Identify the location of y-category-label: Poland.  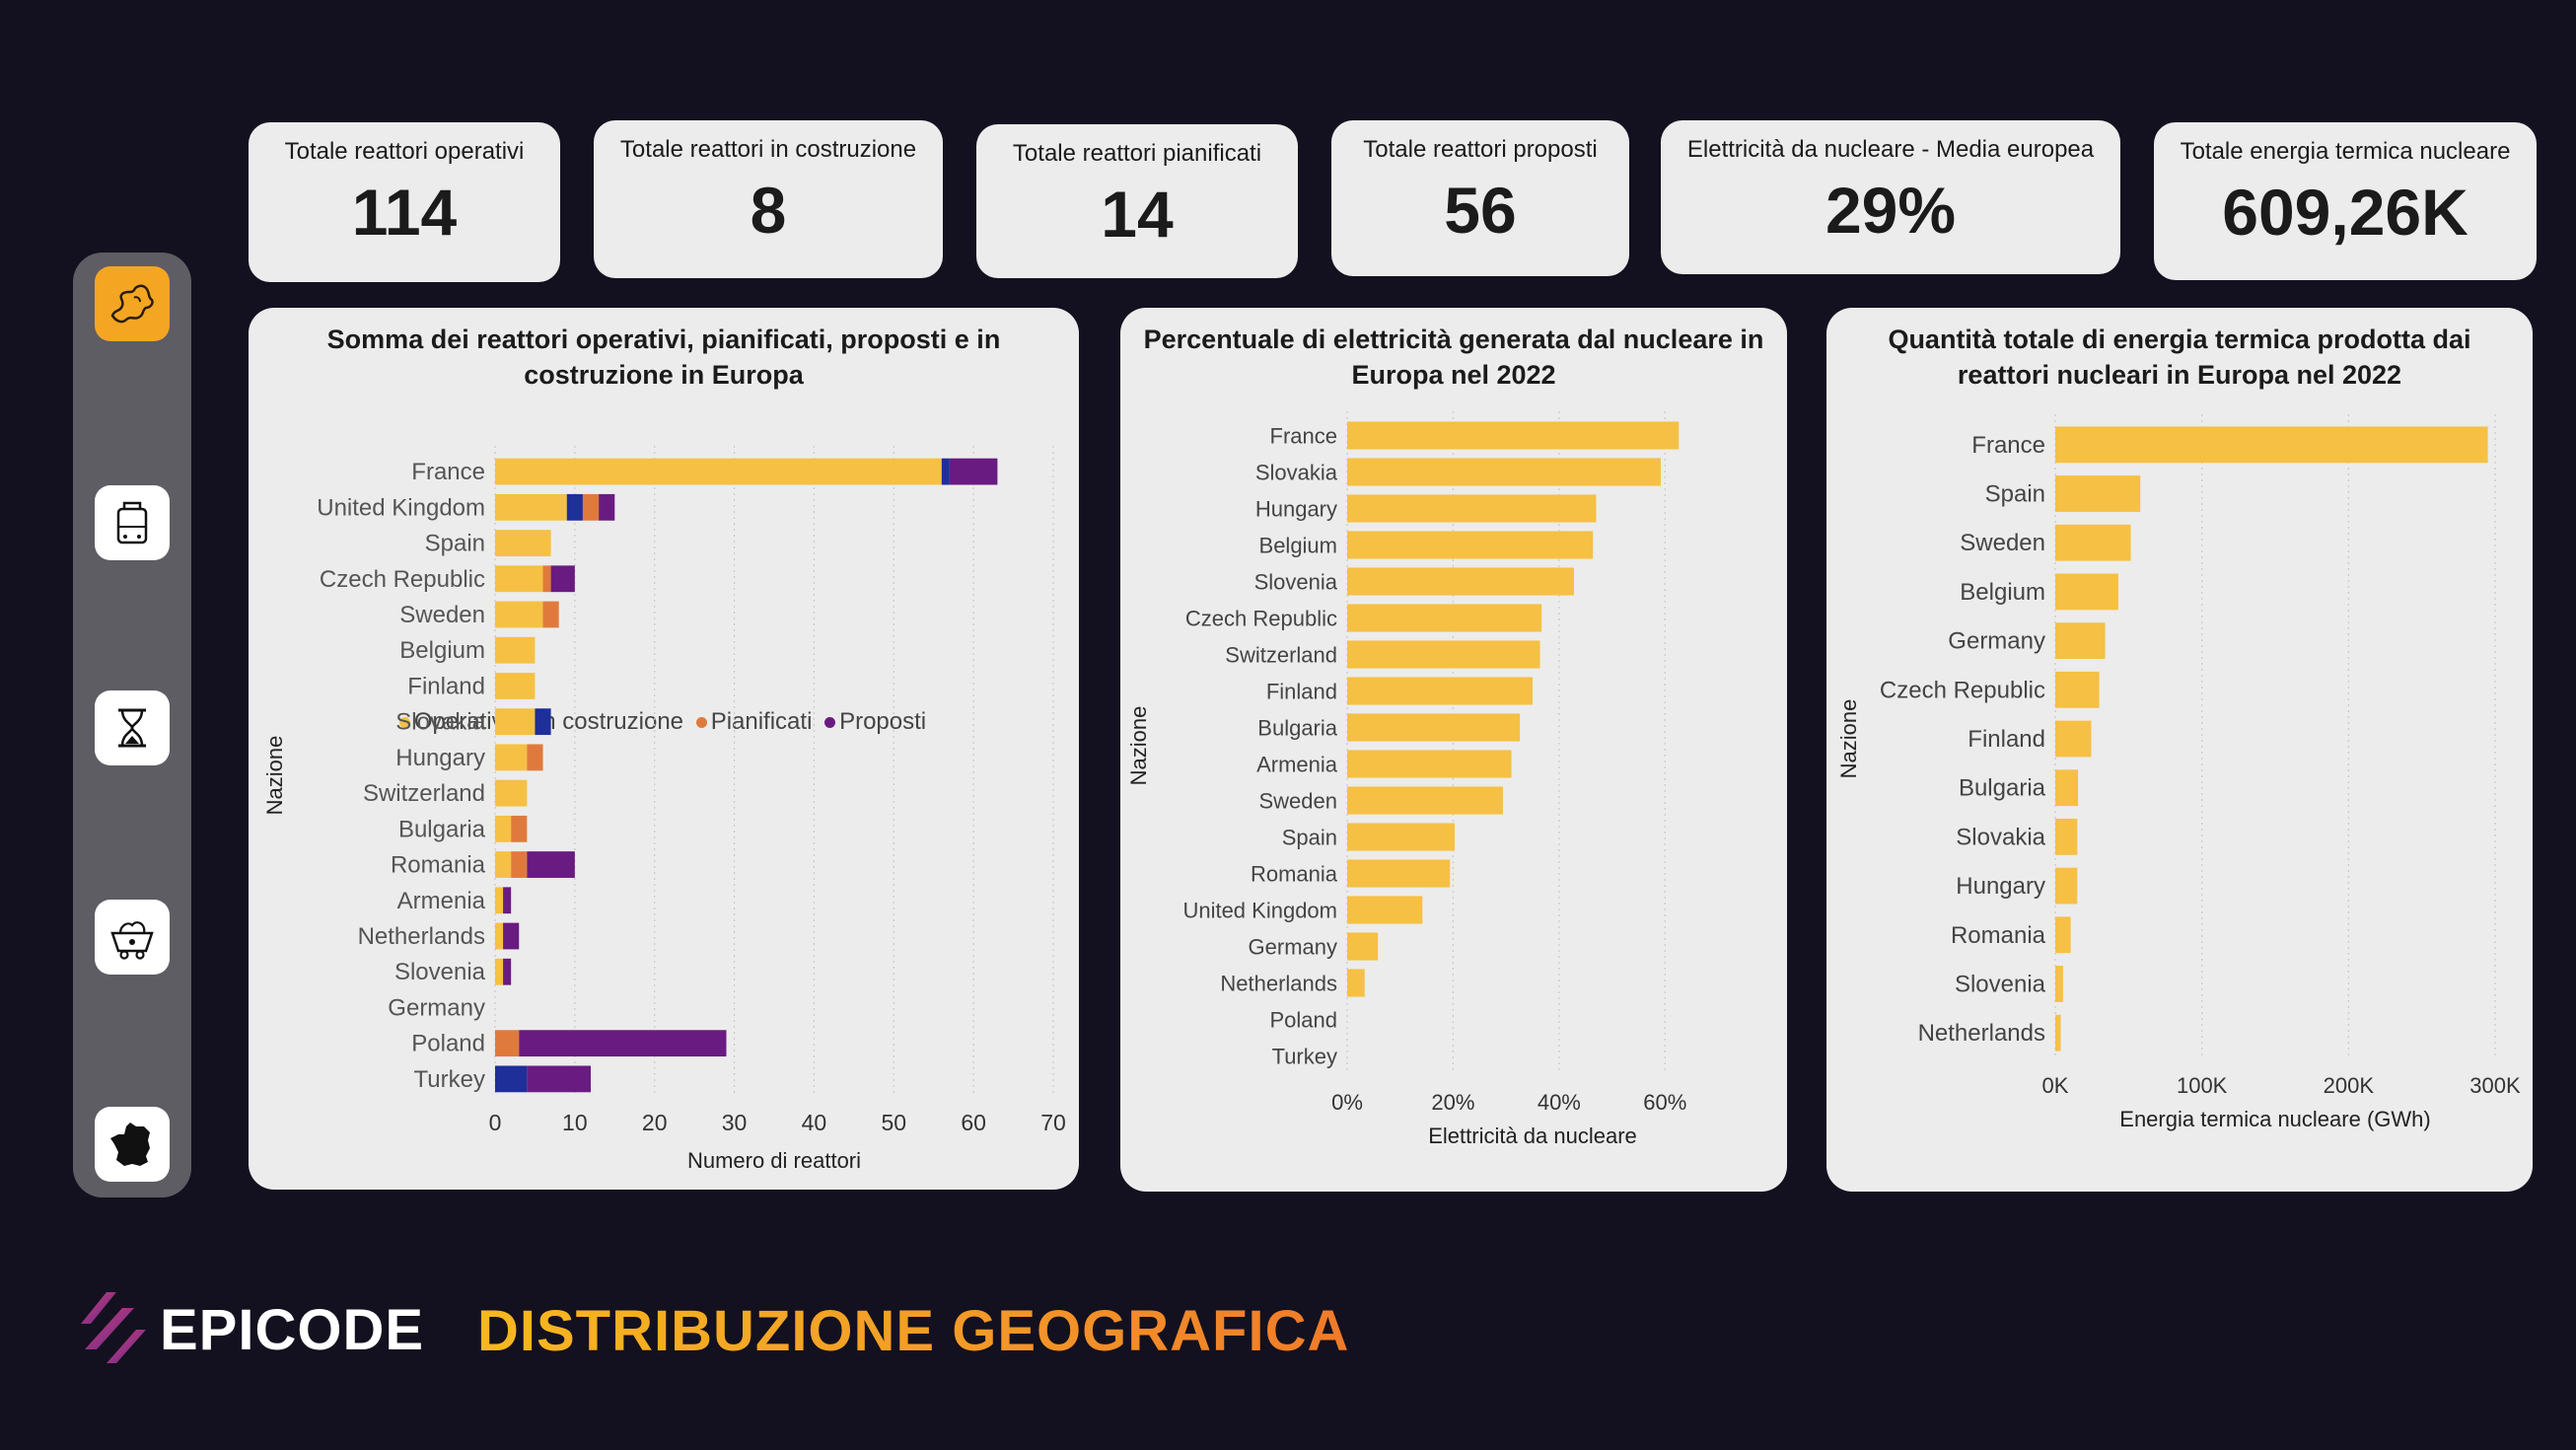
(448, 1044).